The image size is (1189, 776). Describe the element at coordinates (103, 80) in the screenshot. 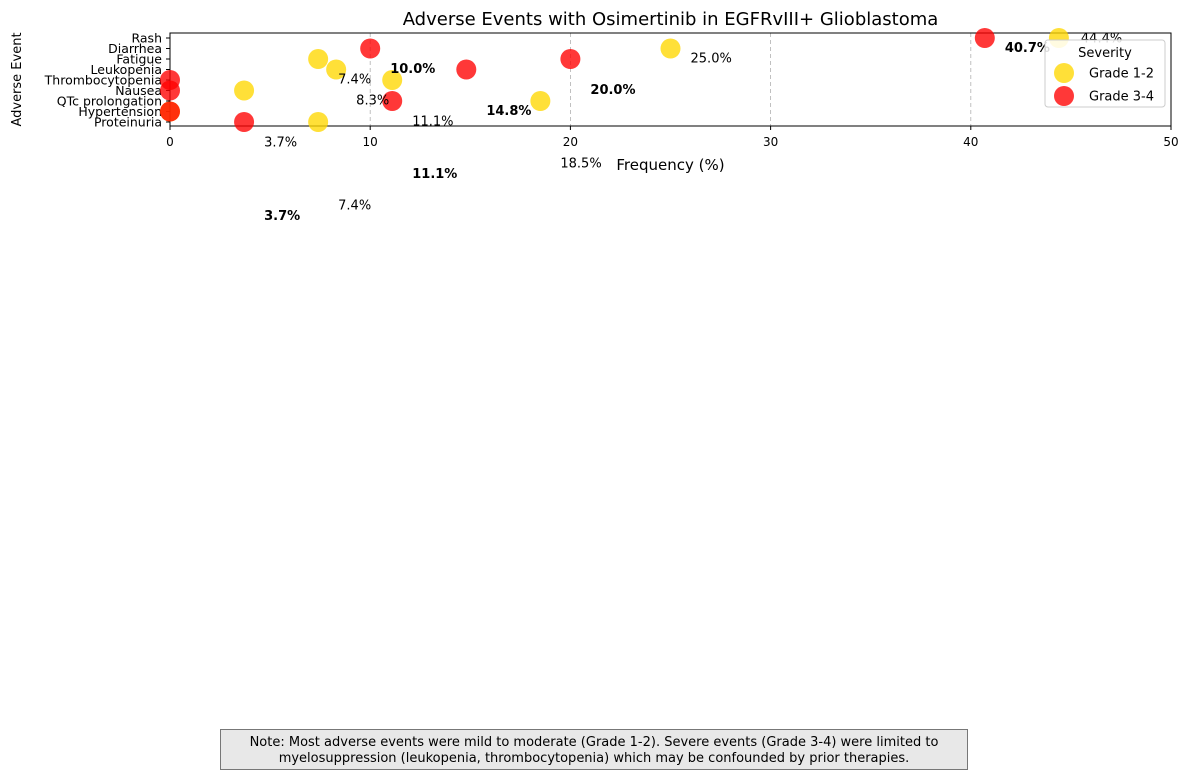

I see `y-tick-label: Thrombocytopenia` at that location.